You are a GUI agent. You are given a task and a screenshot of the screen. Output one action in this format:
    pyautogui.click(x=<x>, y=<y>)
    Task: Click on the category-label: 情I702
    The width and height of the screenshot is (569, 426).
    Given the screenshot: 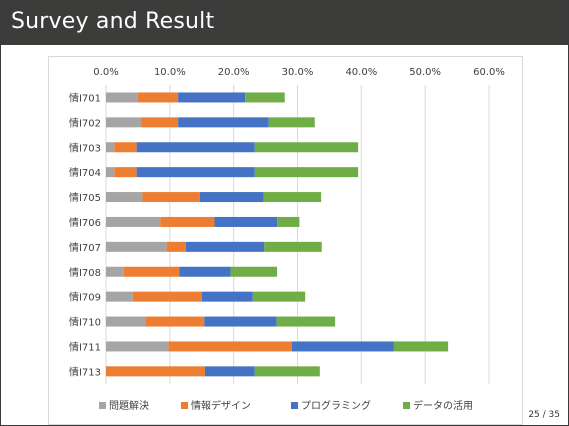 What is the action you would take?
    pyautogui.click(x=85, y=122)
    